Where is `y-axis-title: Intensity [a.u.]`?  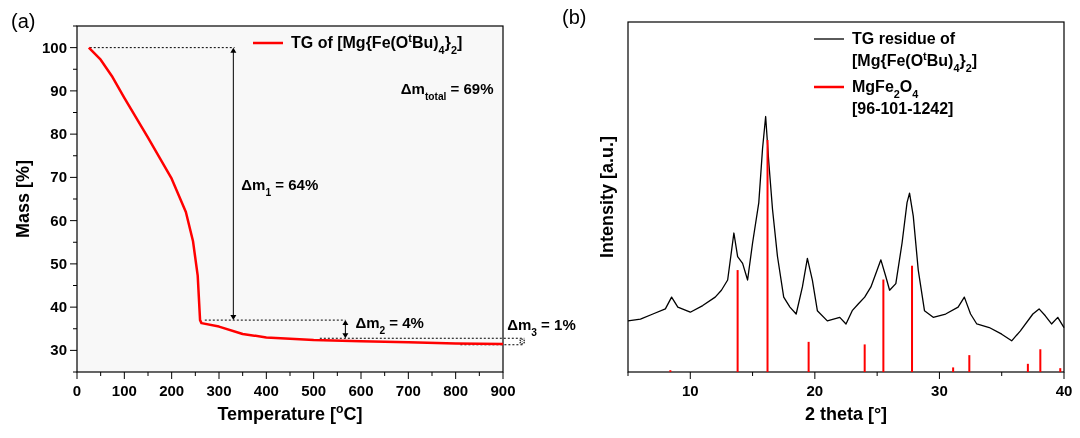
y-axis-title: Intensity [a.u.] is located at coordinates (607, 197).